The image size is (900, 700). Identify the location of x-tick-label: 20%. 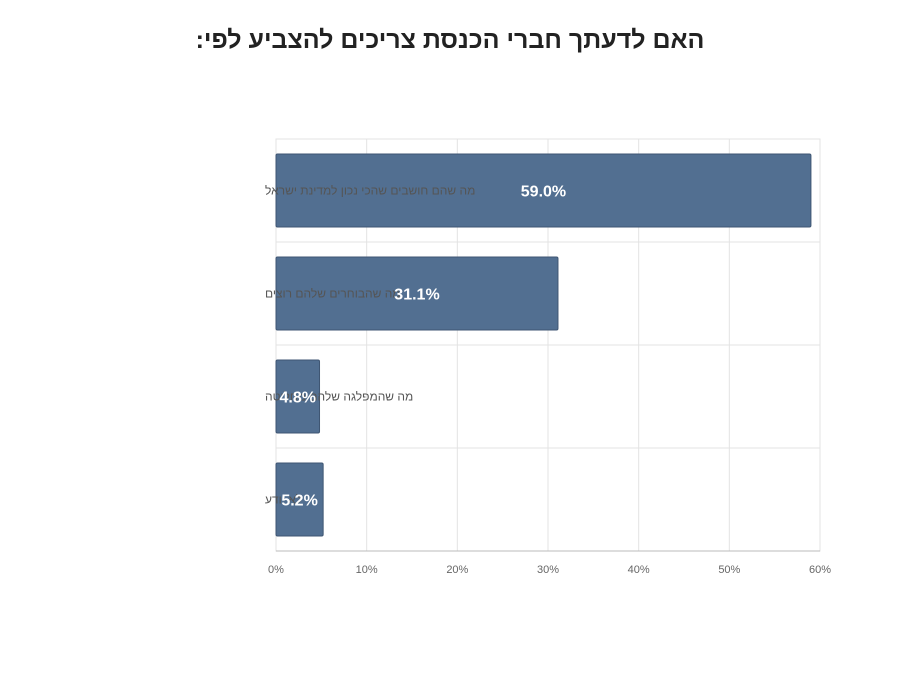
(457, 570).